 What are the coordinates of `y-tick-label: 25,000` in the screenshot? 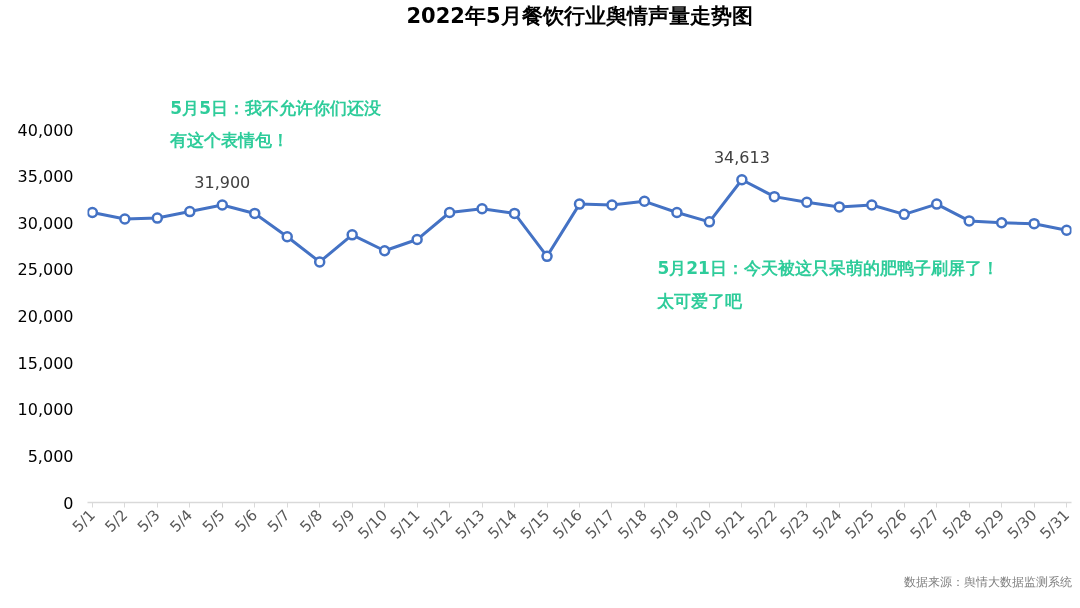 It's located at (45, 270).